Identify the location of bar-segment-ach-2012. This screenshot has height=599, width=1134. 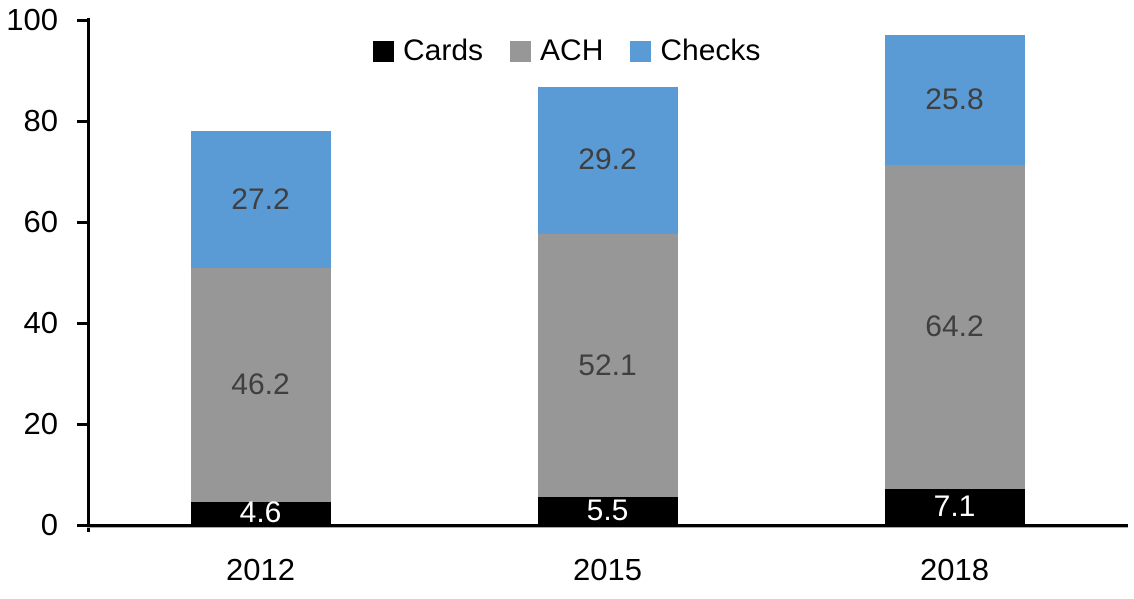
(260, 385).